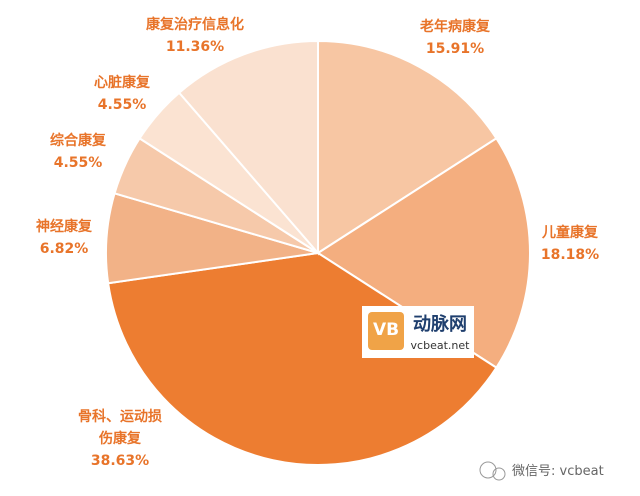  I want to click on logo-mark, so click(386, 331).